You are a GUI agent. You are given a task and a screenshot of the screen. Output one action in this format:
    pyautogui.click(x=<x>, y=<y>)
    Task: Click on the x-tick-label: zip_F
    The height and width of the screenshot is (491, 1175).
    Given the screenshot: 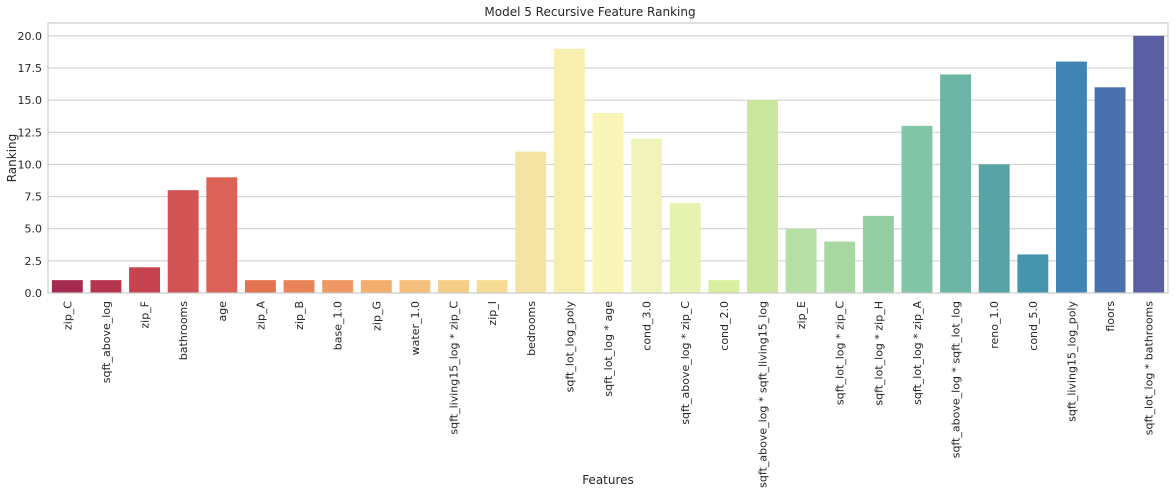 What is the action you would take?
    pyautogui.click(x=145, y=315)
    